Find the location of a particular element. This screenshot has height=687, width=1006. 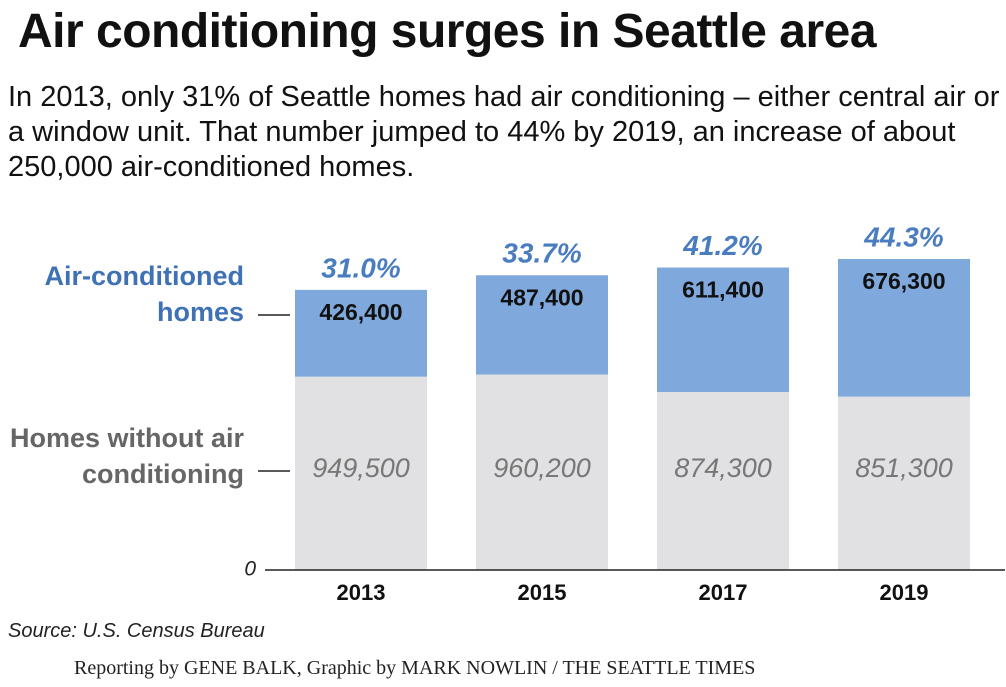

value-label: 676,300 is located at coordinates (903, 281).